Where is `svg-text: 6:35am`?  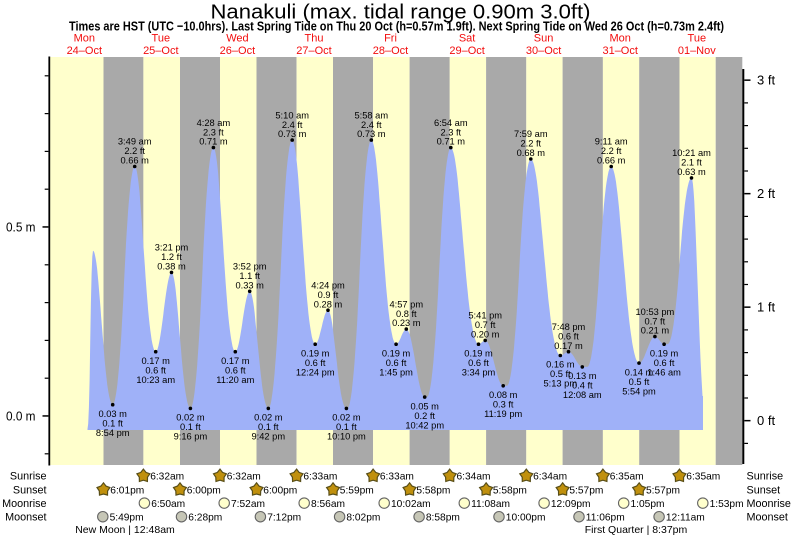 svg-text: 6:35am is located at coordinates (703, 477).